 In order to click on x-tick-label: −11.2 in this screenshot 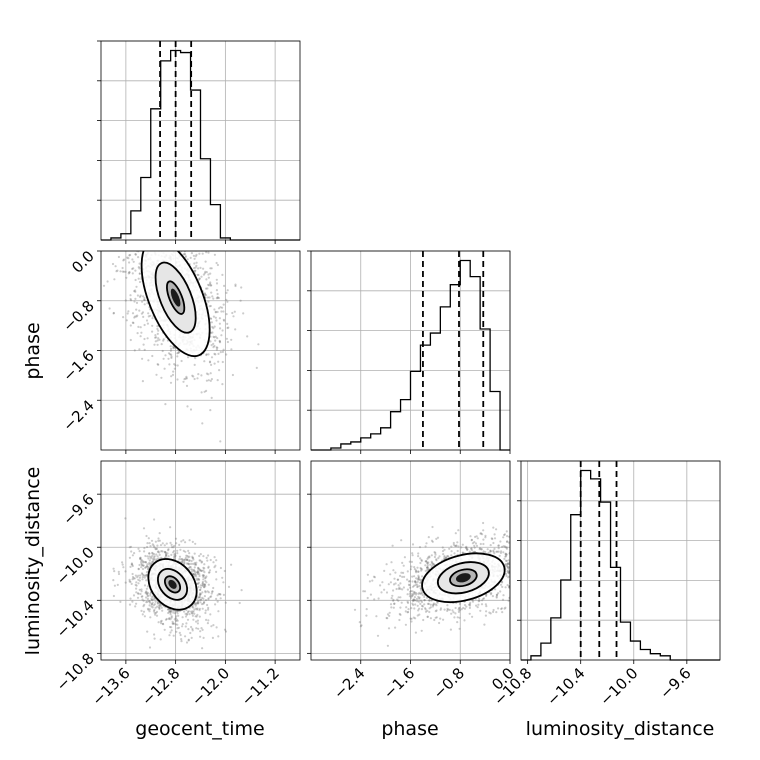, I will do `click(260, 686)`.